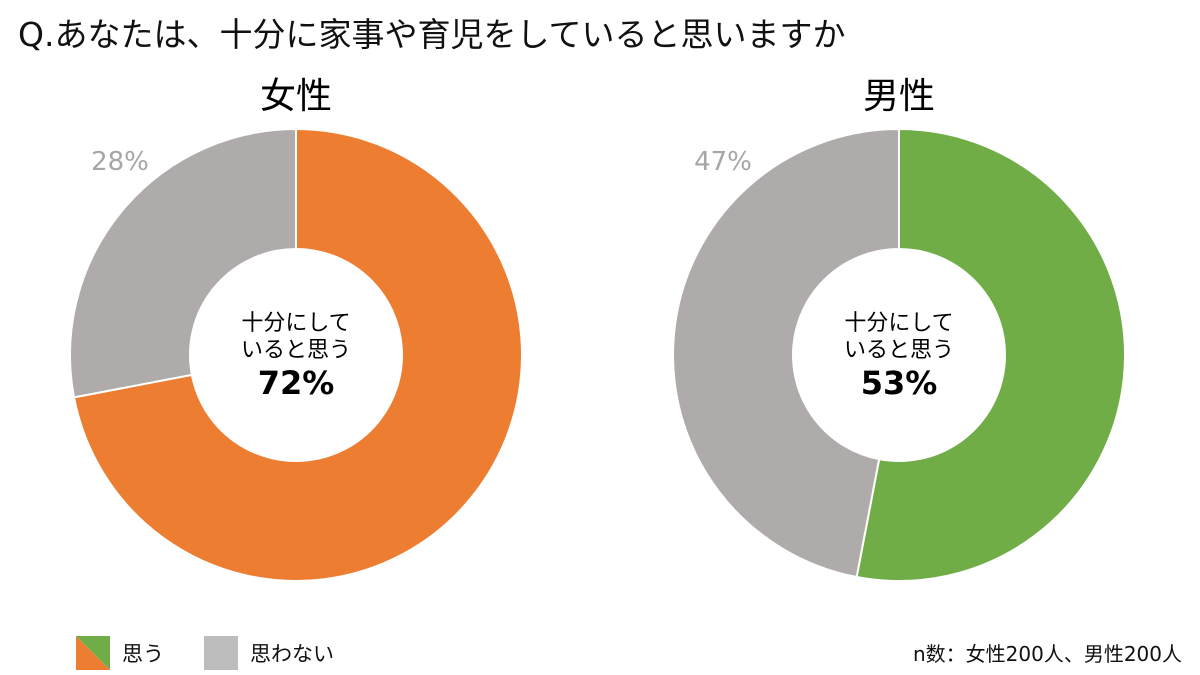 This screenshot has width=1200, height=675. Describe the element at coordinates (723, 162) in the screenshot. I see `outside-percent-label: 47%` at that location.